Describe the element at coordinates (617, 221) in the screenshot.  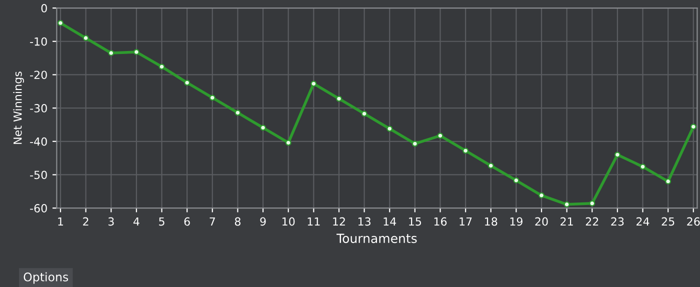
I see `x-tick-label: 23` at that location.